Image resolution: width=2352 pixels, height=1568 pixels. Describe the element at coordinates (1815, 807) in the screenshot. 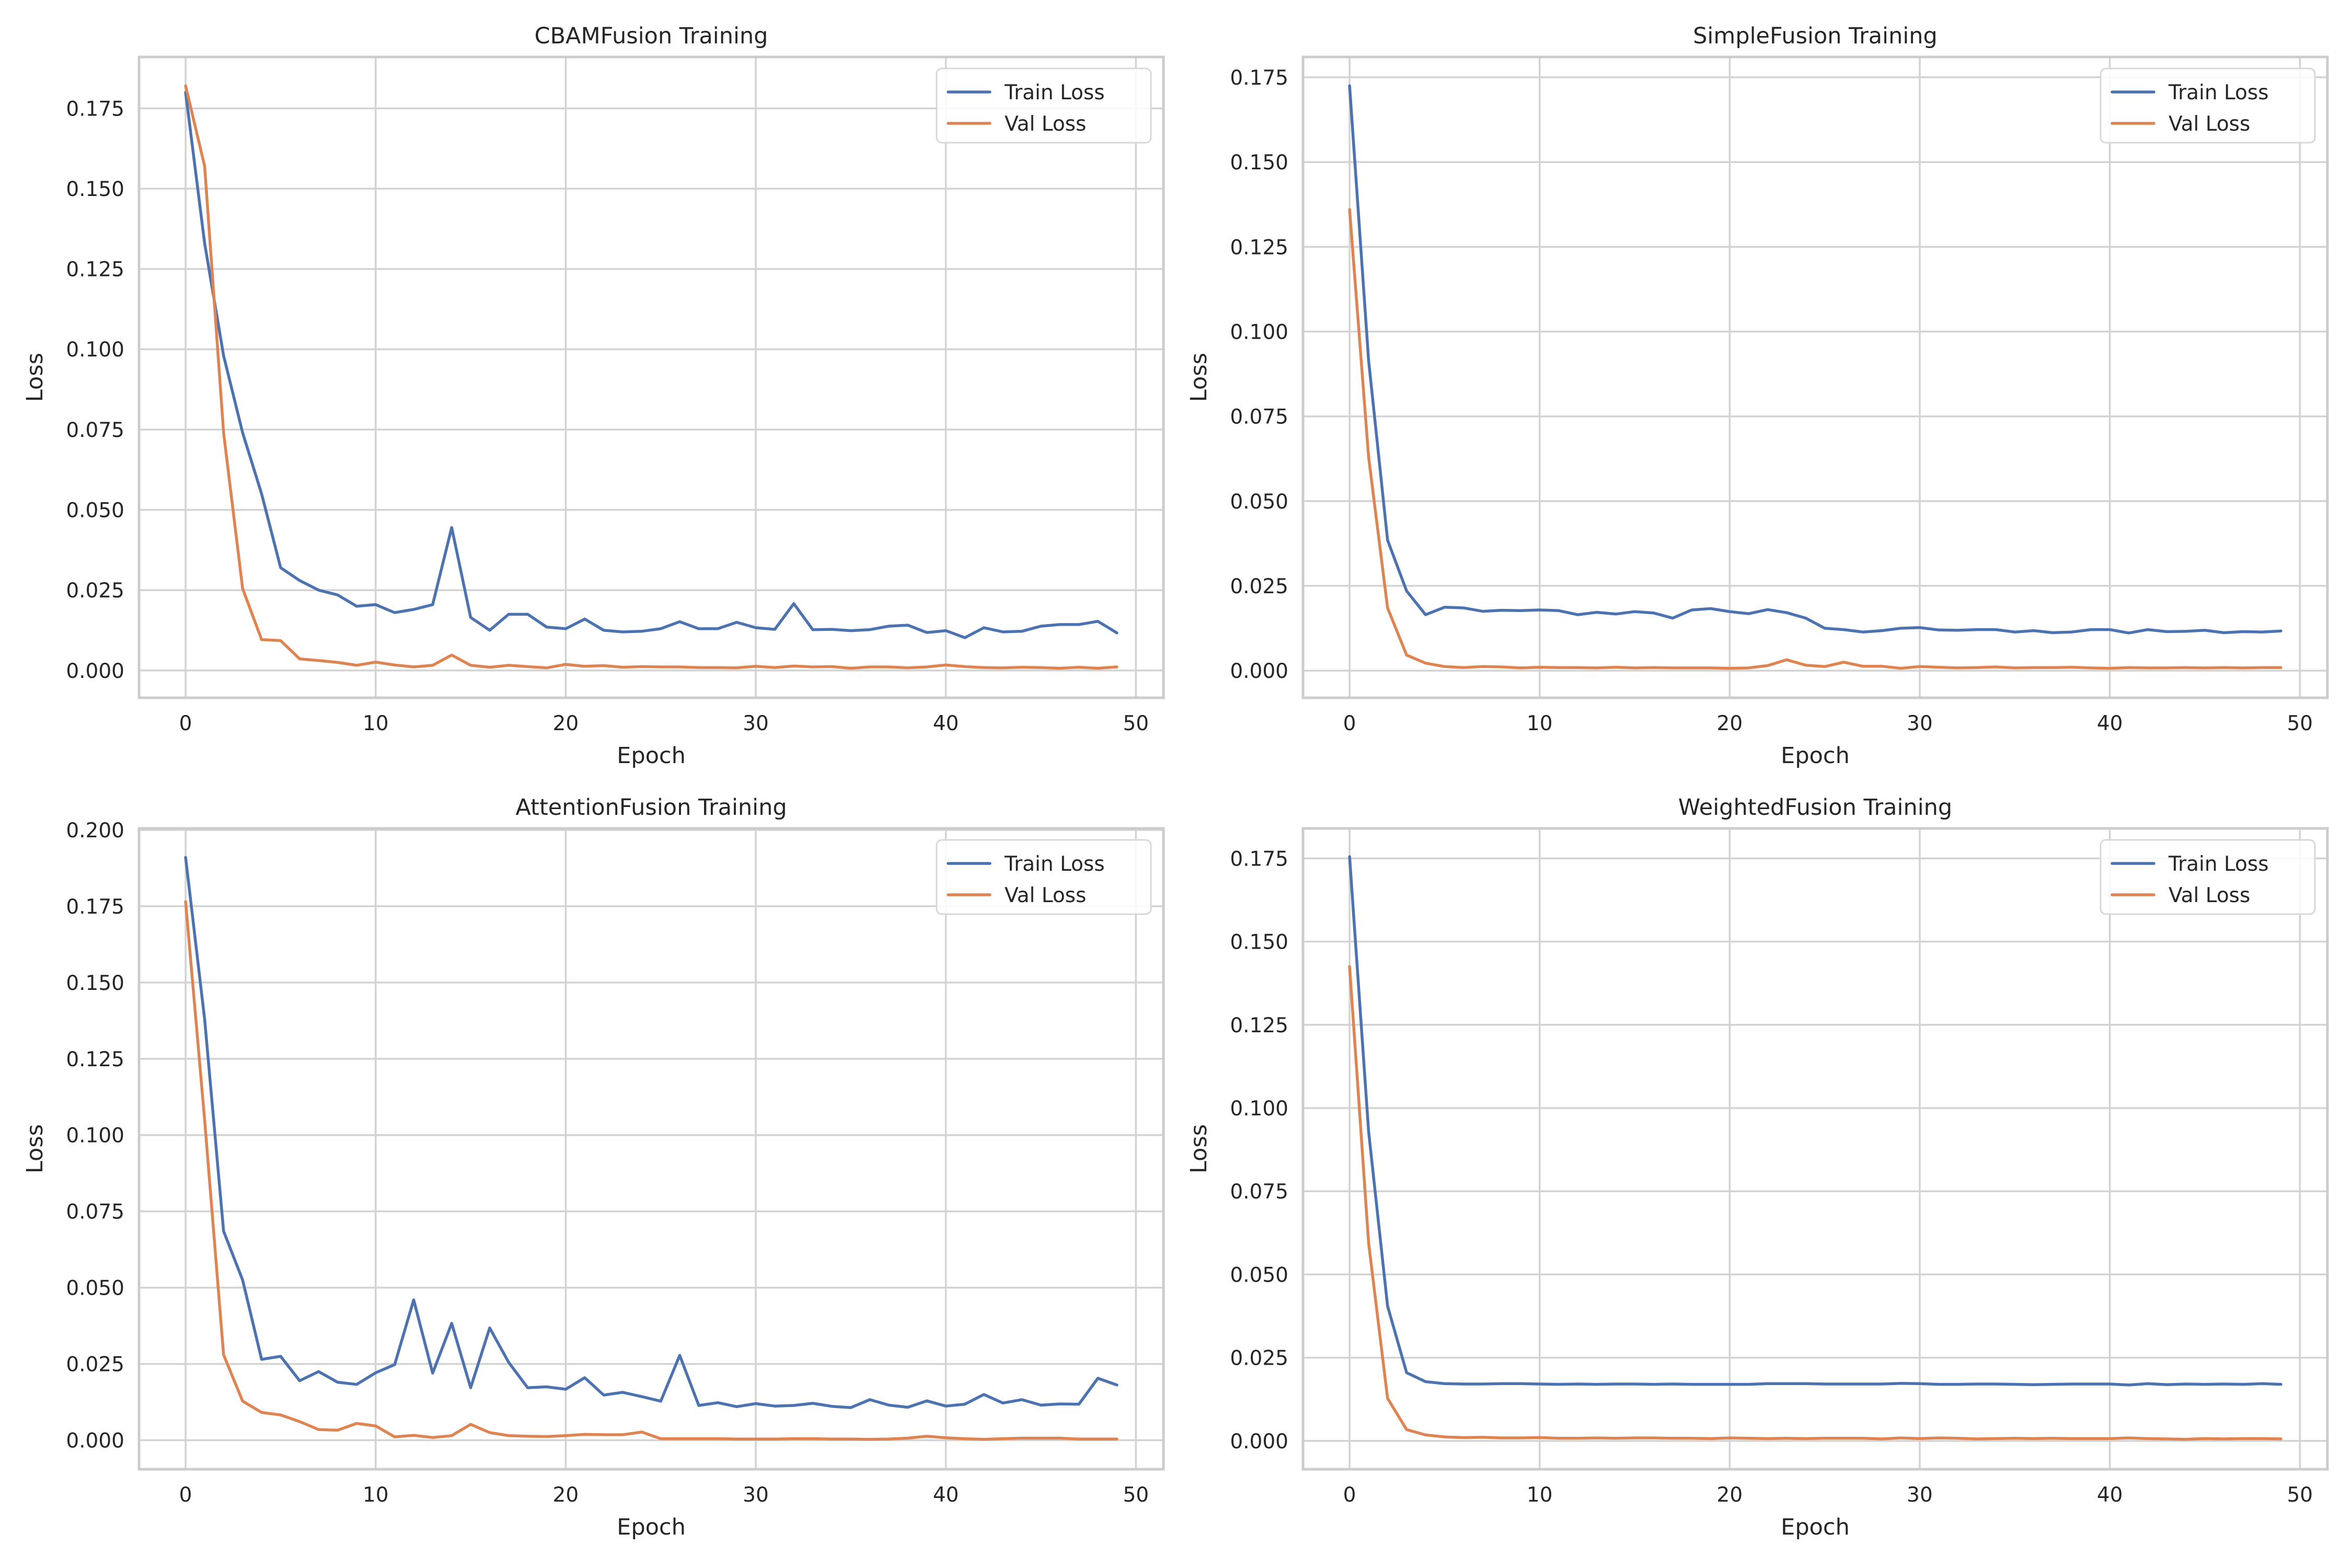

I see `chart-title: WeightedFusion Training` at that location.